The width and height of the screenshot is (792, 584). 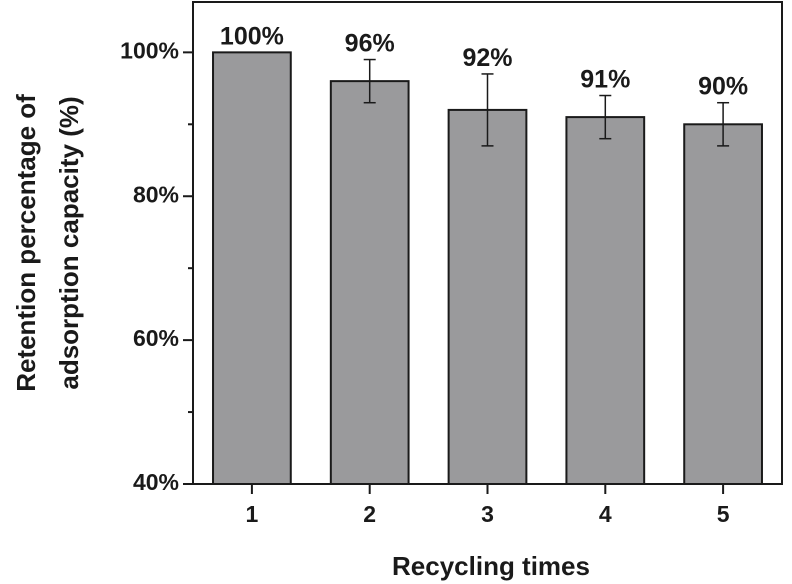 I want to click on y-tick-label: 80%, so click(x=156, y=194).